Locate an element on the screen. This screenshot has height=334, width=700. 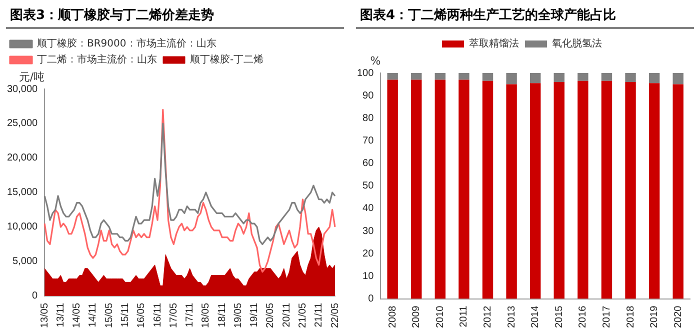
x-tick-label: 16/11 is located at coordinates (158, 315).